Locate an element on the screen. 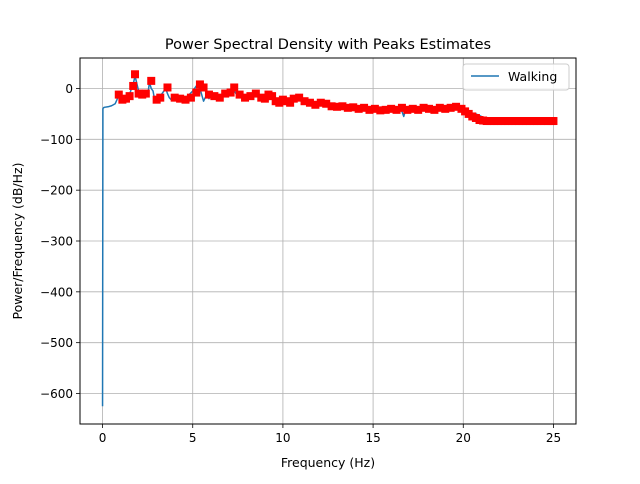 Image resolution: width=640 pixels, height=484 pixels. x-tick-label: 5 is located at coordinates (193, 438).